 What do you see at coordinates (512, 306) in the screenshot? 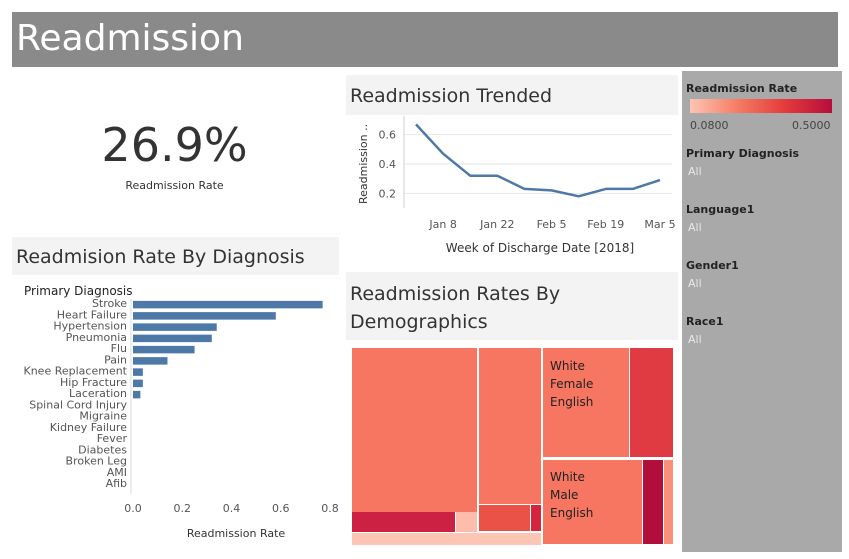
I see `demographics-chart-title: Readmission Rates By Demographics` at bounding box center [512, 306].